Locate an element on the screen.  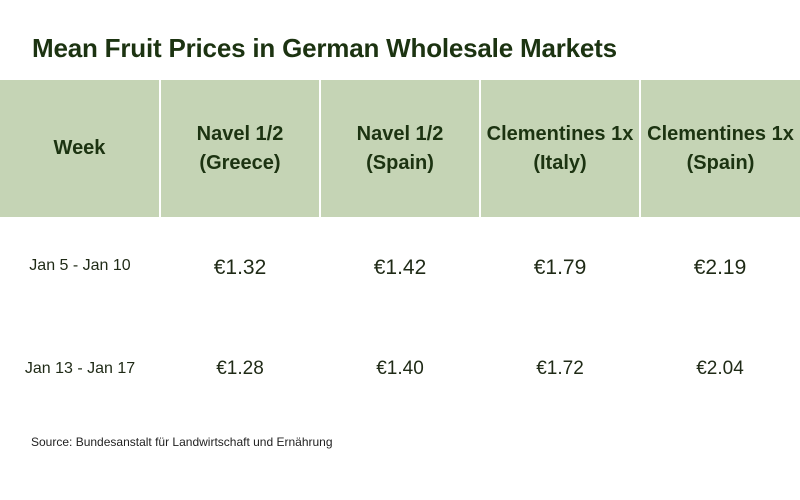
table-cell: €1.72 is located at coordinates (560, 368).